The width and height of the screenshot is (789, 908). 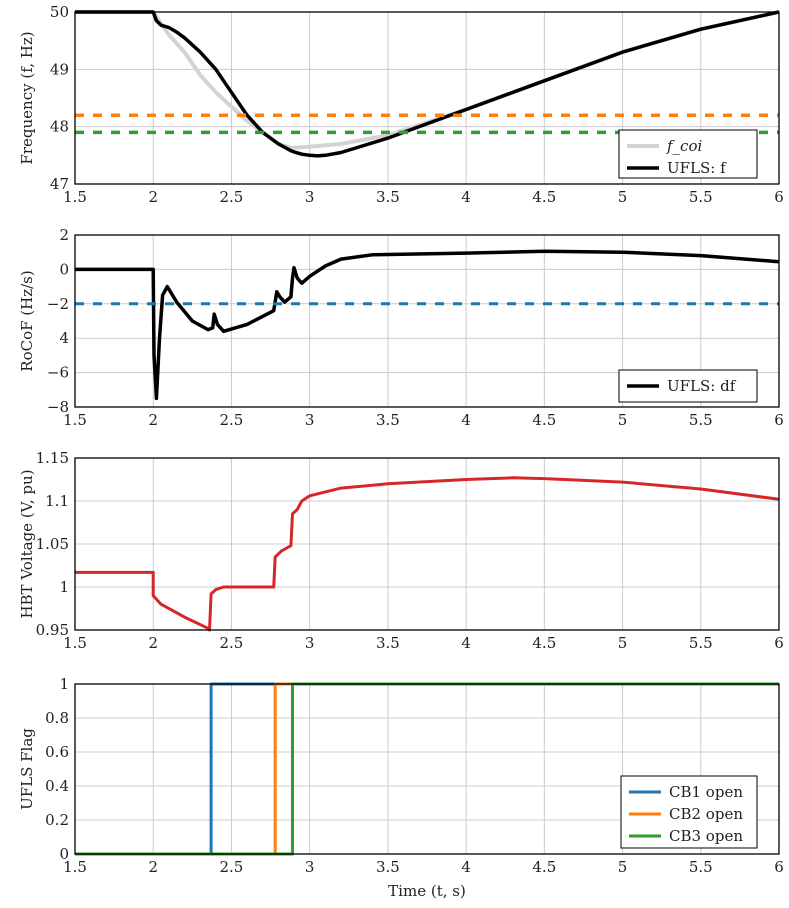 What do you see at coordinates (27, 320) in the screenshot?
I see `y-axis-label: RoCoF (Hz/s)` at bounding box center [27, 320].